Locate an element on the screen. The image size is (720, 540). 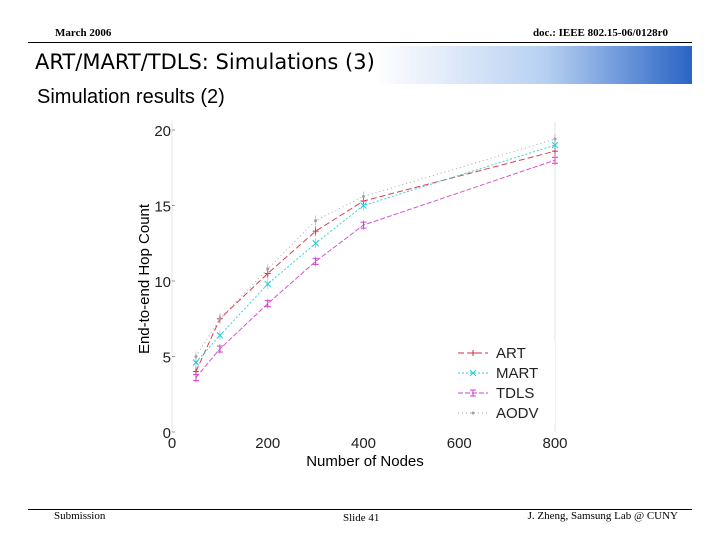
header-divider is located at coordinates (360, 42).